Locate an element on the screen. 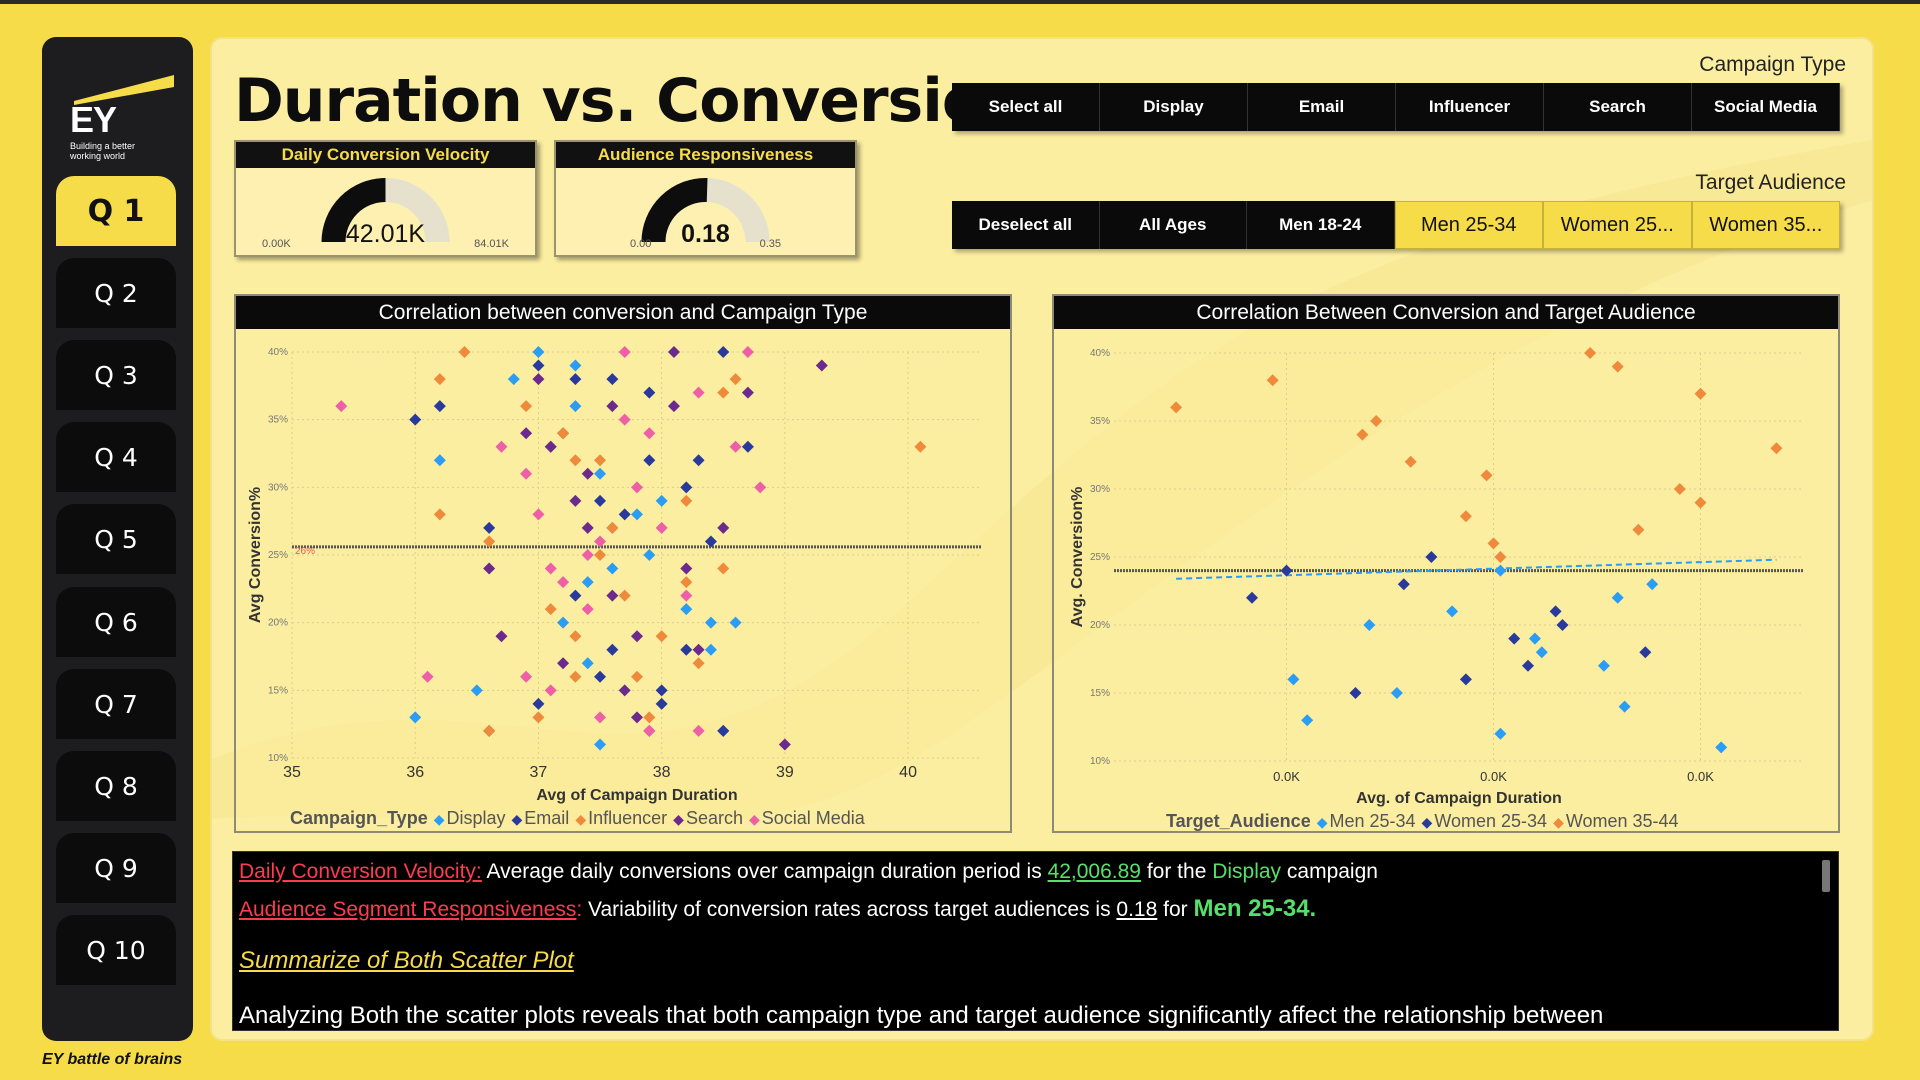 Image resolution: width=1920 pixels, height=1080 pixels. slicer-button-display: Display is located at coordinates (1174, 107).